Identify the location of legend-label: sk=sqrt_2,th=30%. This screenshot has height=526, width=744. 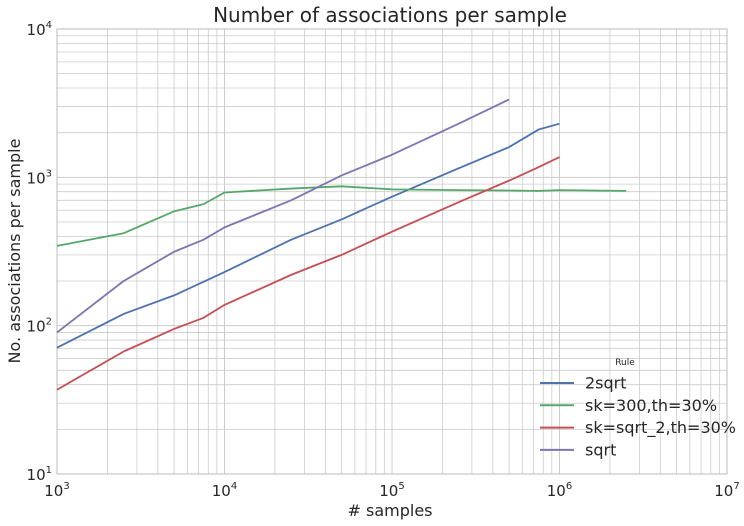
(660, 428).